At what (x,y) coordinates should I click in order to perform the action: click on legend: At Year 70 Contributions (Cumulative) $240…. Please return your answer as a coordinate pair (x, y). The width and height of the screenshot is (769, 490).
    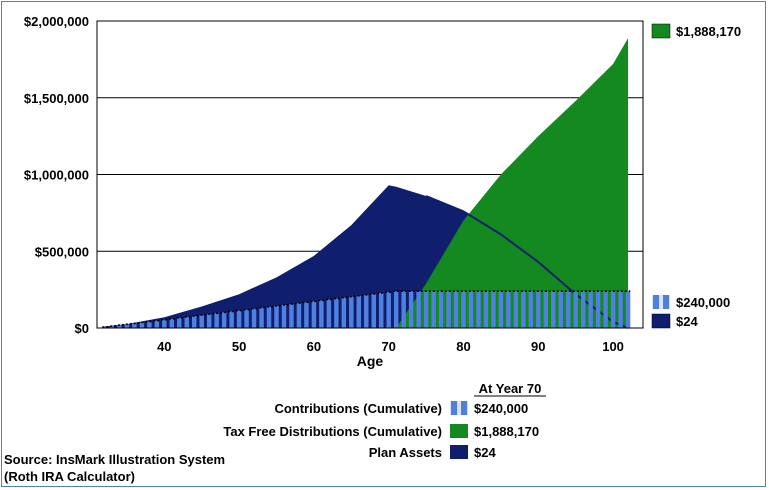
    Looking at the image, I should click on (384, 420).